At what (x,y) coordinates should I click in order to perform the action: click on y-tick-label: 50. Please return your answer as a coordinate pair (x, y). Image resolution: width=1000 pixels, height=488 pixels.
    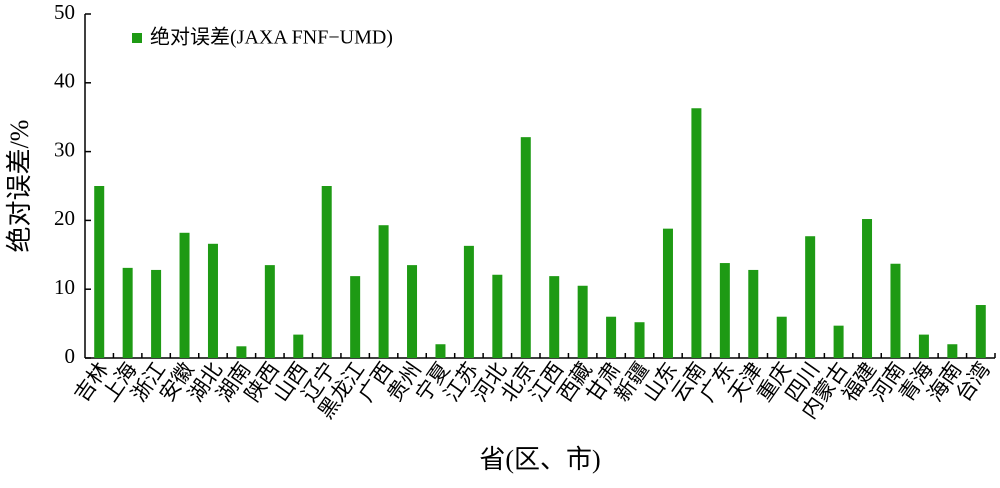
    Looking at the image, I should click on (64, 12).